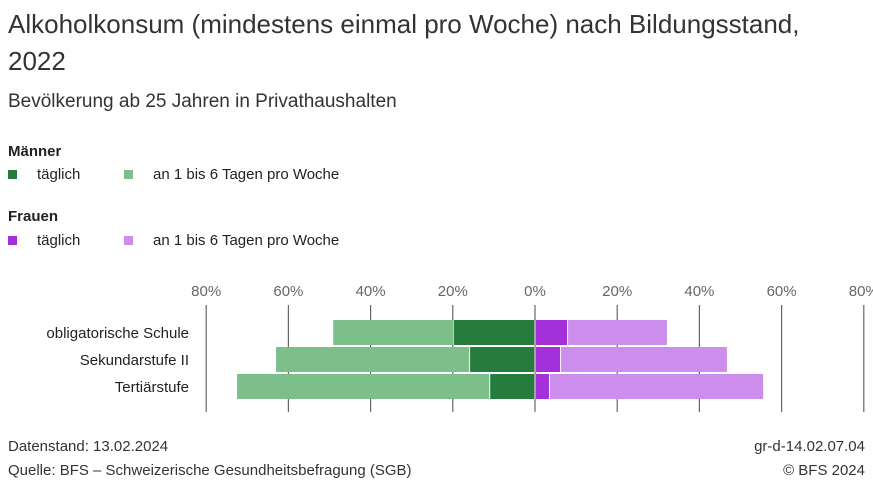 This screenshot has height=489, width=873. I want to click on legend-women-weekly: an 1 bis 6 Tagen pro Woche, so click(231, 240).